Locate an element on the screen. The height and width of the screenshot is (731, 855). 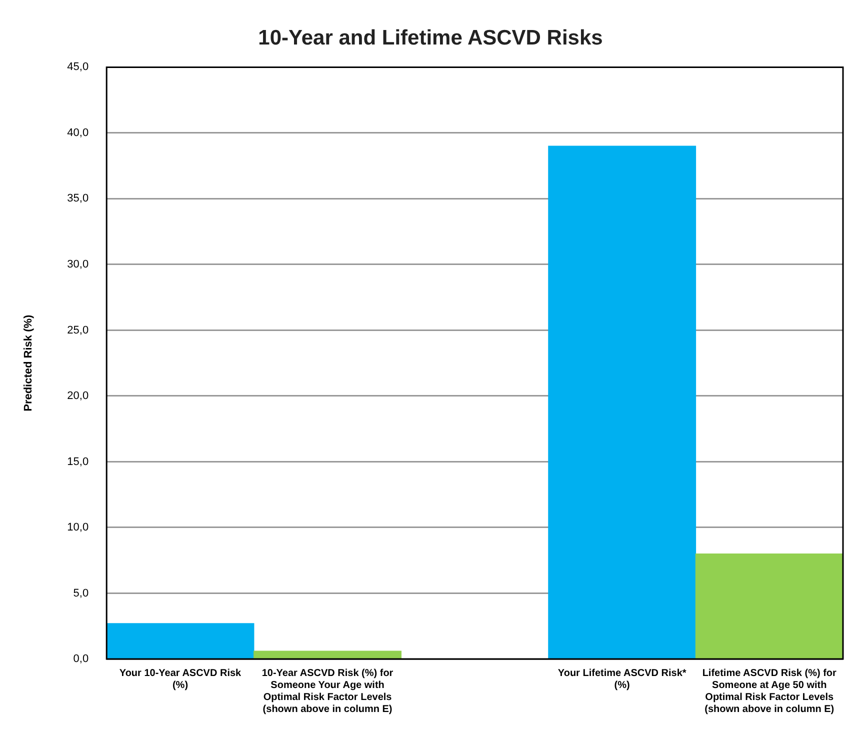
y-axis-title: Predicted Risk (%) is located at coordinates (28, 363).